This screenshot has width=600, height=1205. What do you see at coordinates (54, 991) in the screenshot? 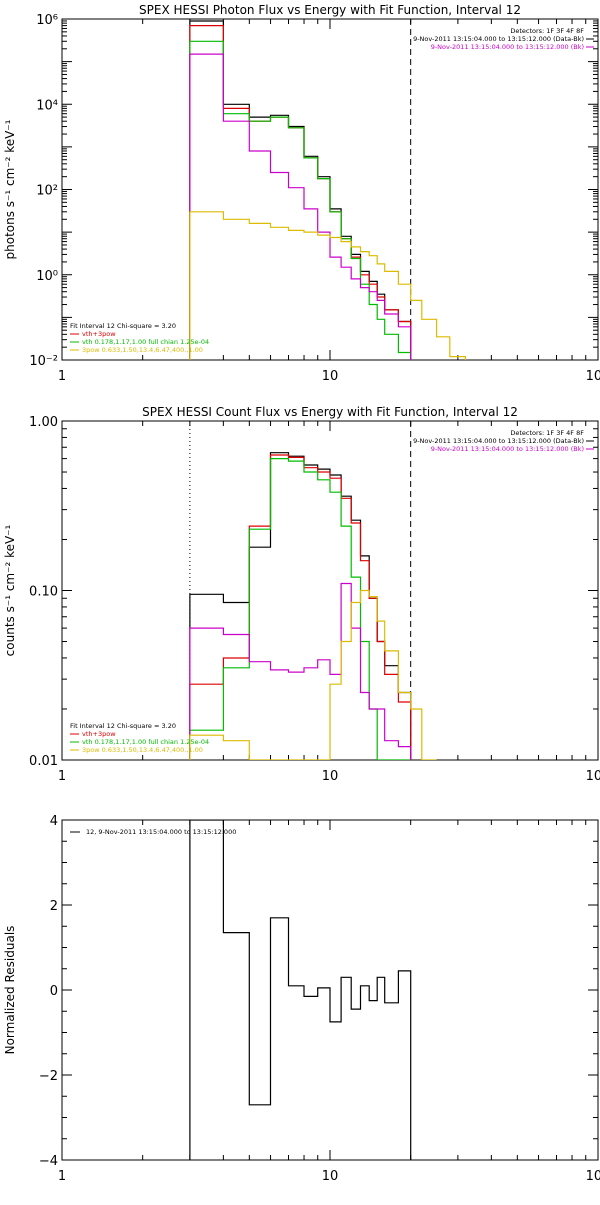
I see `y-tick-label: 0` at bounding box center [54, 991].